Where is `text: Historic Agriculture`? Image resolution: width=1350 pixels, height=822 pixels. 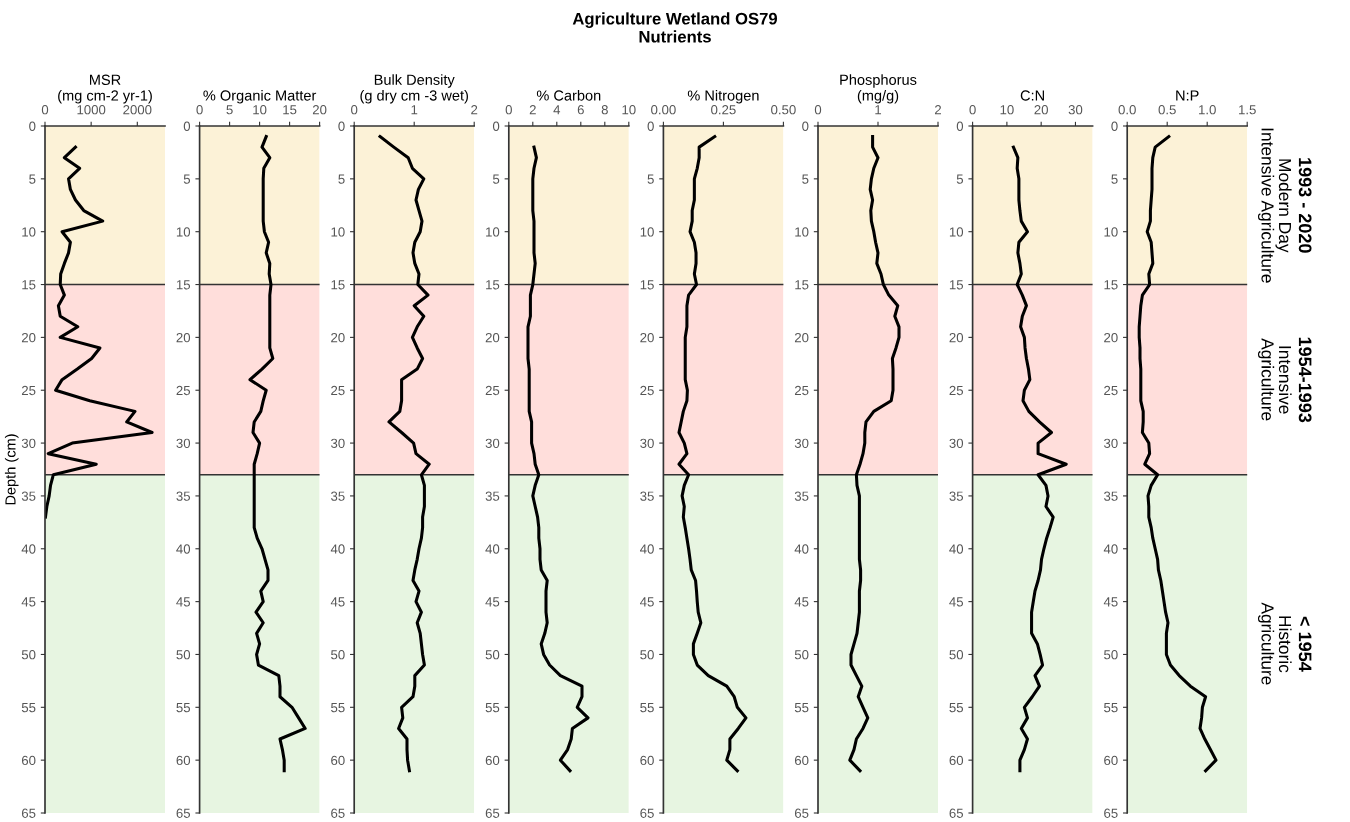
text: Historic Agriculture is located at coordinates (1274, 643).